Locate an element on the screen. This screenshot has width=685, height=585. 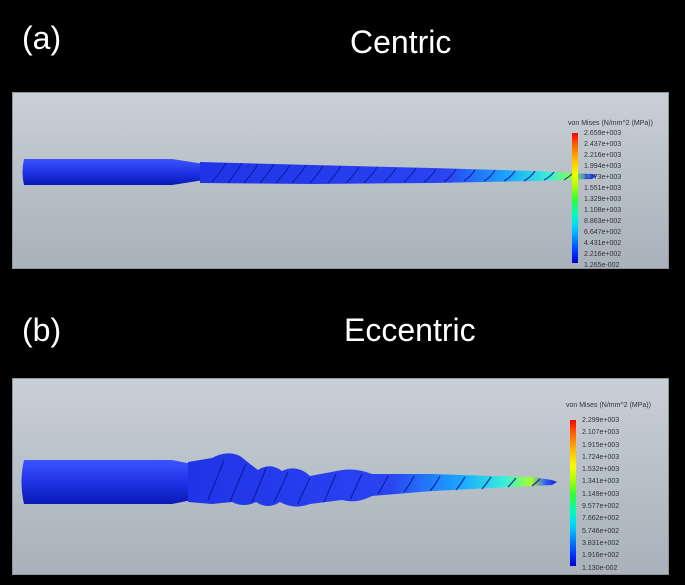
legend-value: 1.532e+003 is located at coordinates (601, 470).